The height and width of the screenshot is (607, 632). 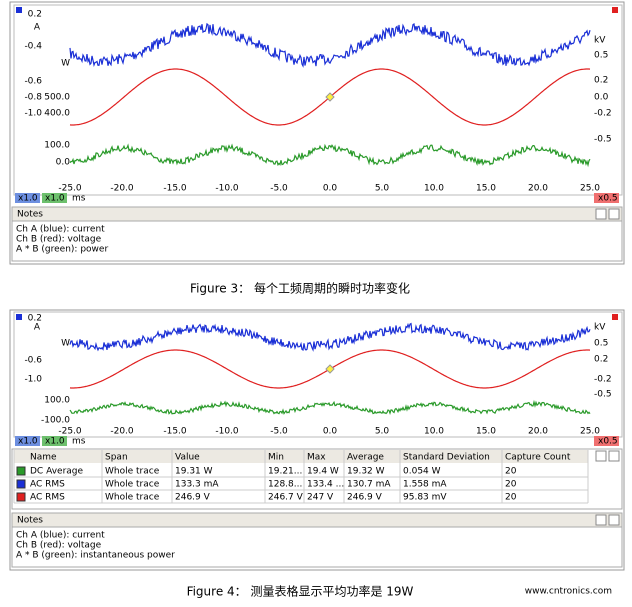 I want to click on left-axis-label: 0.2, so click(x=35, y=15).